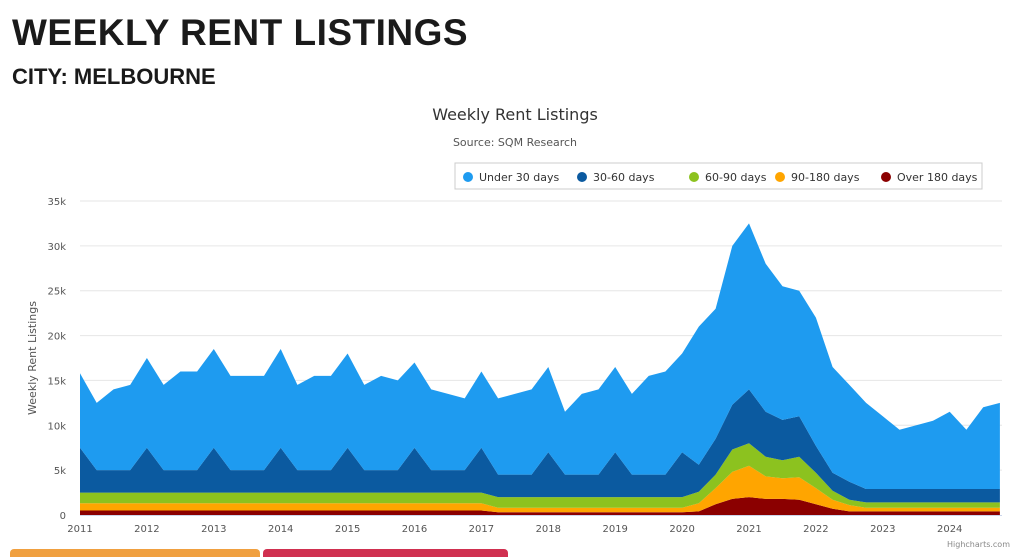  What do you see at coordinates (614, 529) in the screenshot?
I see `x-tick-label: 2019` at bounding box center [614, 529].